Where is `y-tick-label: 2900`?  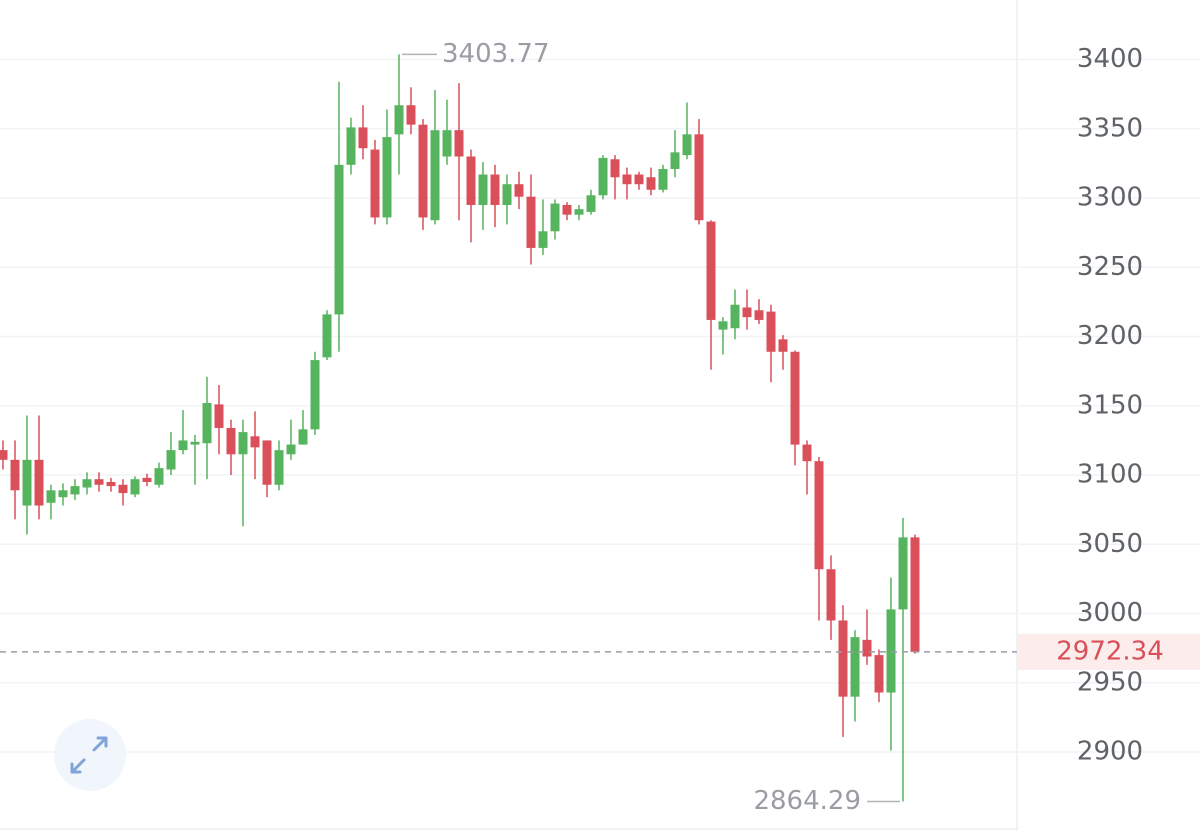 y-tick-label: 2900 is located at coordinates (1110, 752).